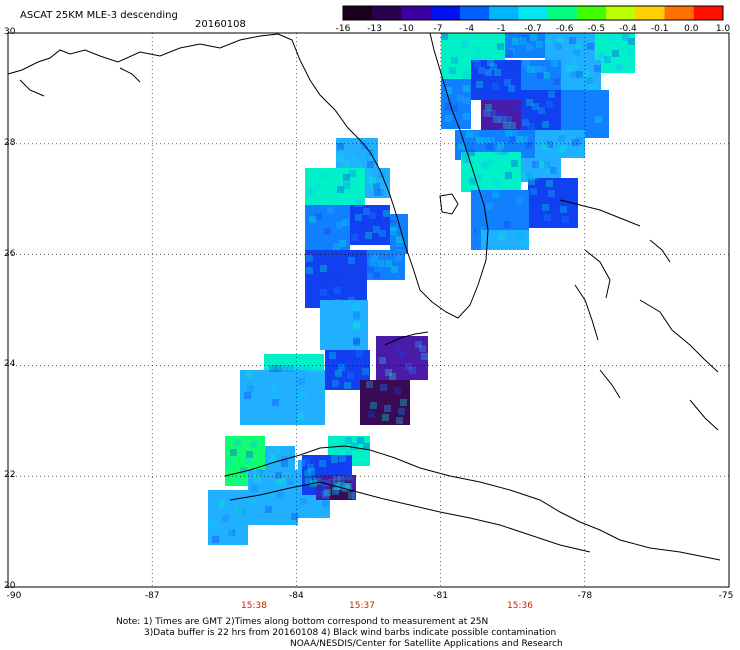 The height and width of the screenshot is (650, 740). Describe the element at coordinates (723, 29) in the screenshot. I see `colorbar-tick: 1.0` at that location.